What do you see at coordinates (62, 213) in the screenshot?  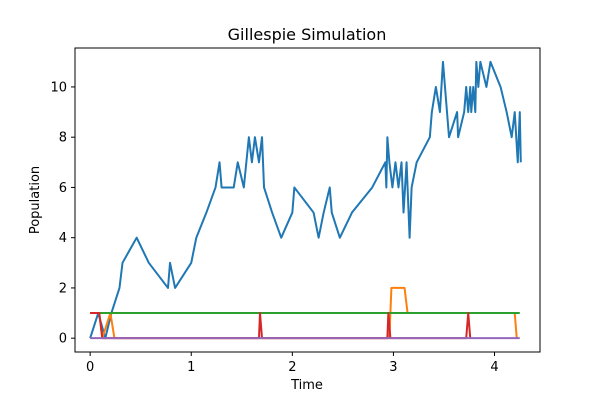 I see `y-axis: 0 2 4 6 8 10` at bounding box center [62, 213].